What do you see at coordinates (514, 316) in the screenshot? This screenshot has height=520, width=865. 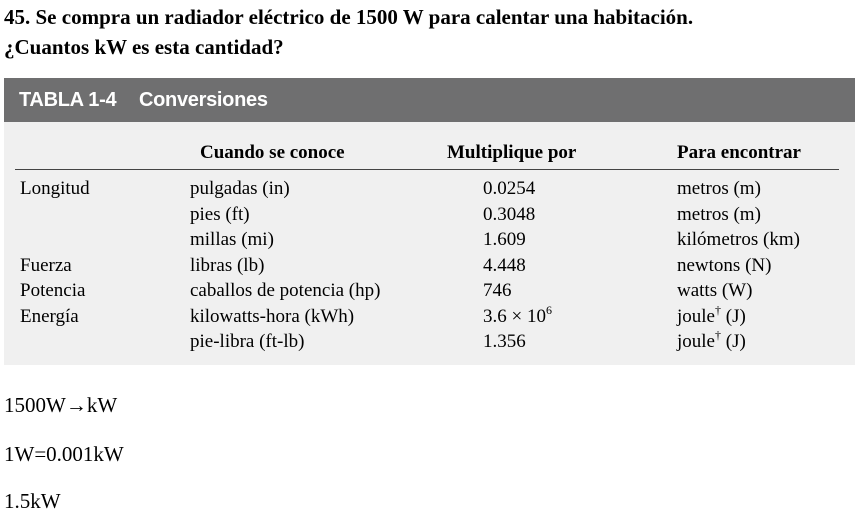 I see `factor-base: 3.6 × 10` at bounding box center [514, 316].